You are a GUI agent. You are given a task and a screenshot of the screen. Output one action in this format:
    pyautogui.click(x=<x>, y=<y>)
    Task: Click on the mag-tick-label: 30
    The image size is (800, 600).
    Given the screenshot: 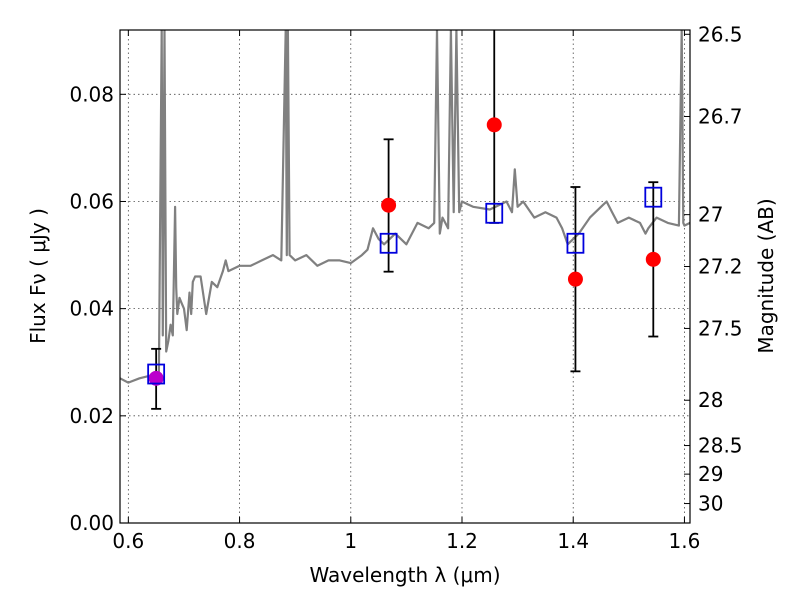 What is the action you would take?
    pyautogui.click(x=710, y=504)
    